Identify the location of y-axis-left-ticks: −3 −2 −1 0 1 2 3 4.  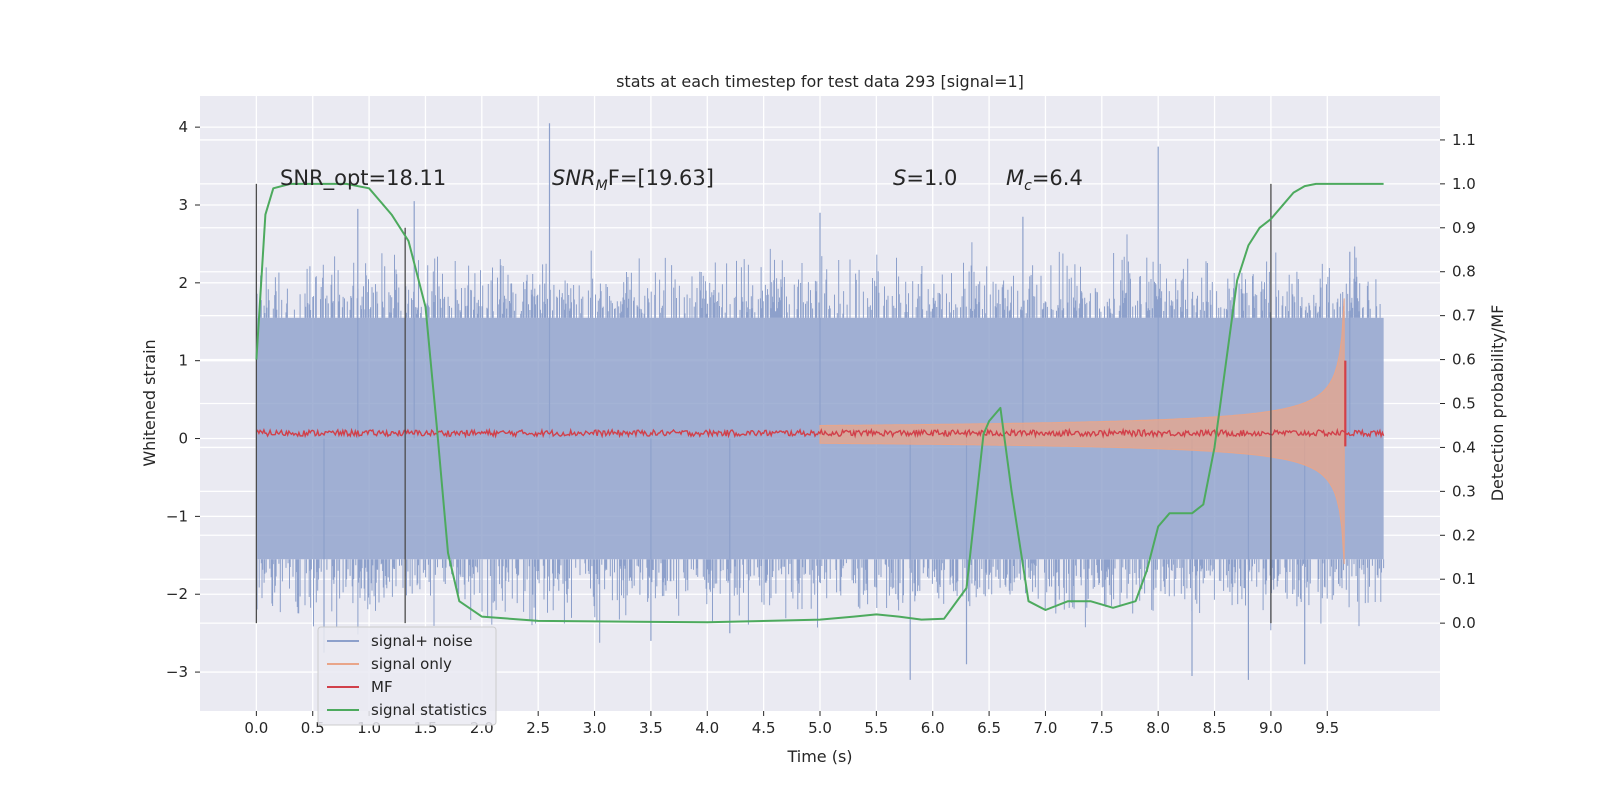
(183, 399).